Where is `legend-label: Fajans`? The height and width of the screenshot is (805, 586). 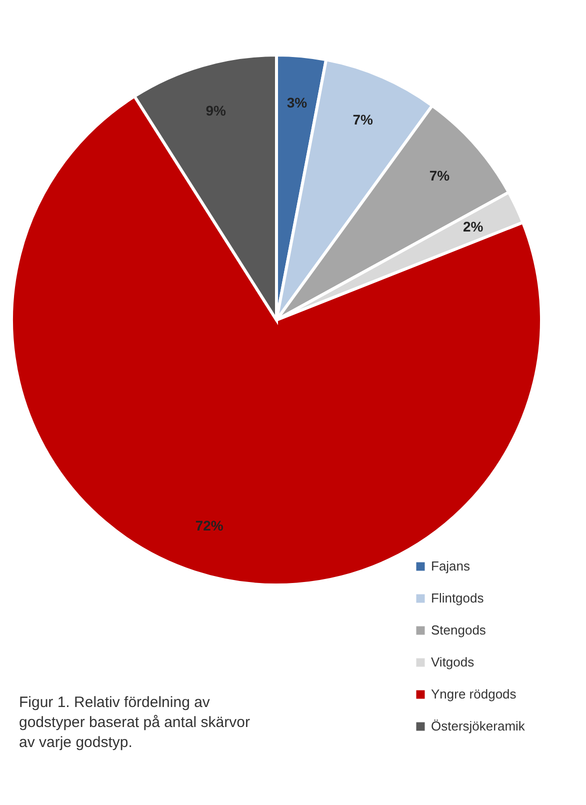
legend-label: Fajans is located at coordinates (451, 566).